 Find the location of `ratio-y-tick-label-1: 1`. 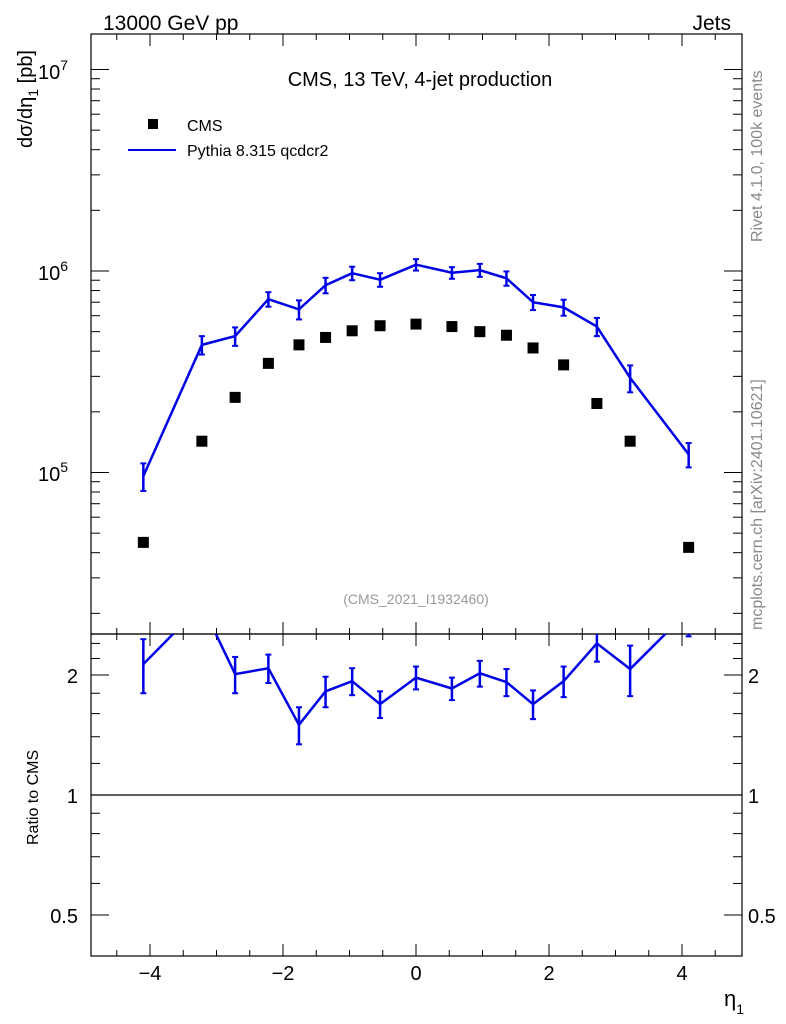

ratio-y-tick-label-1: 1 is located at coordinates (72, 797).